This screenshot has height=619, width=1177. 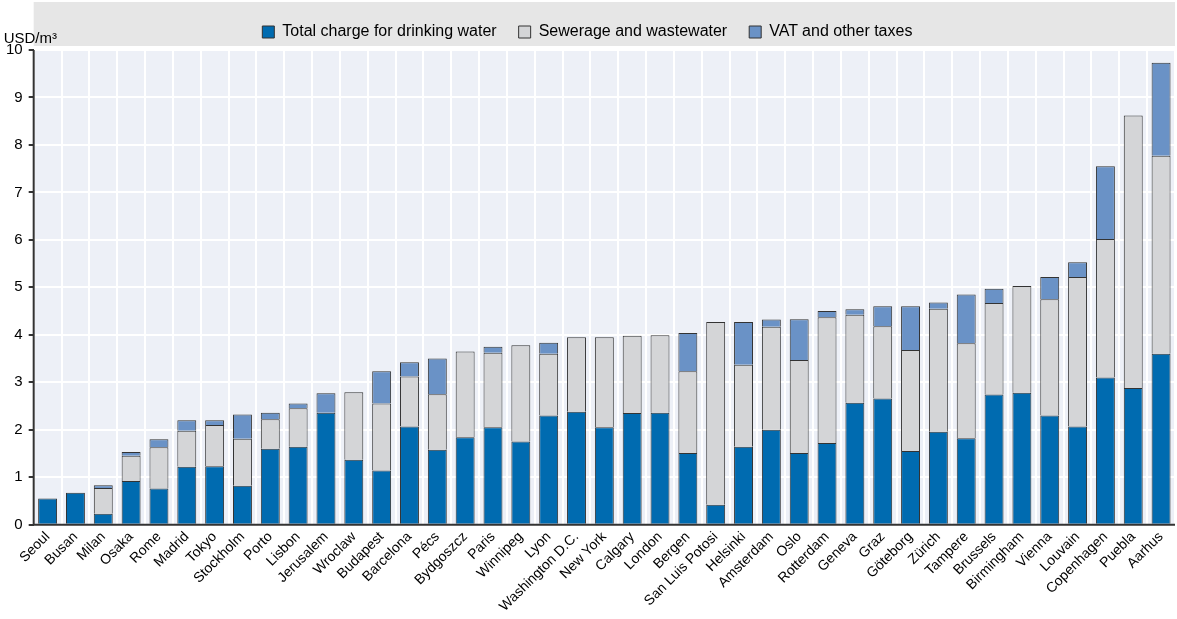 I want to click on y-tick-label: 7, so click(x=18, y=191).